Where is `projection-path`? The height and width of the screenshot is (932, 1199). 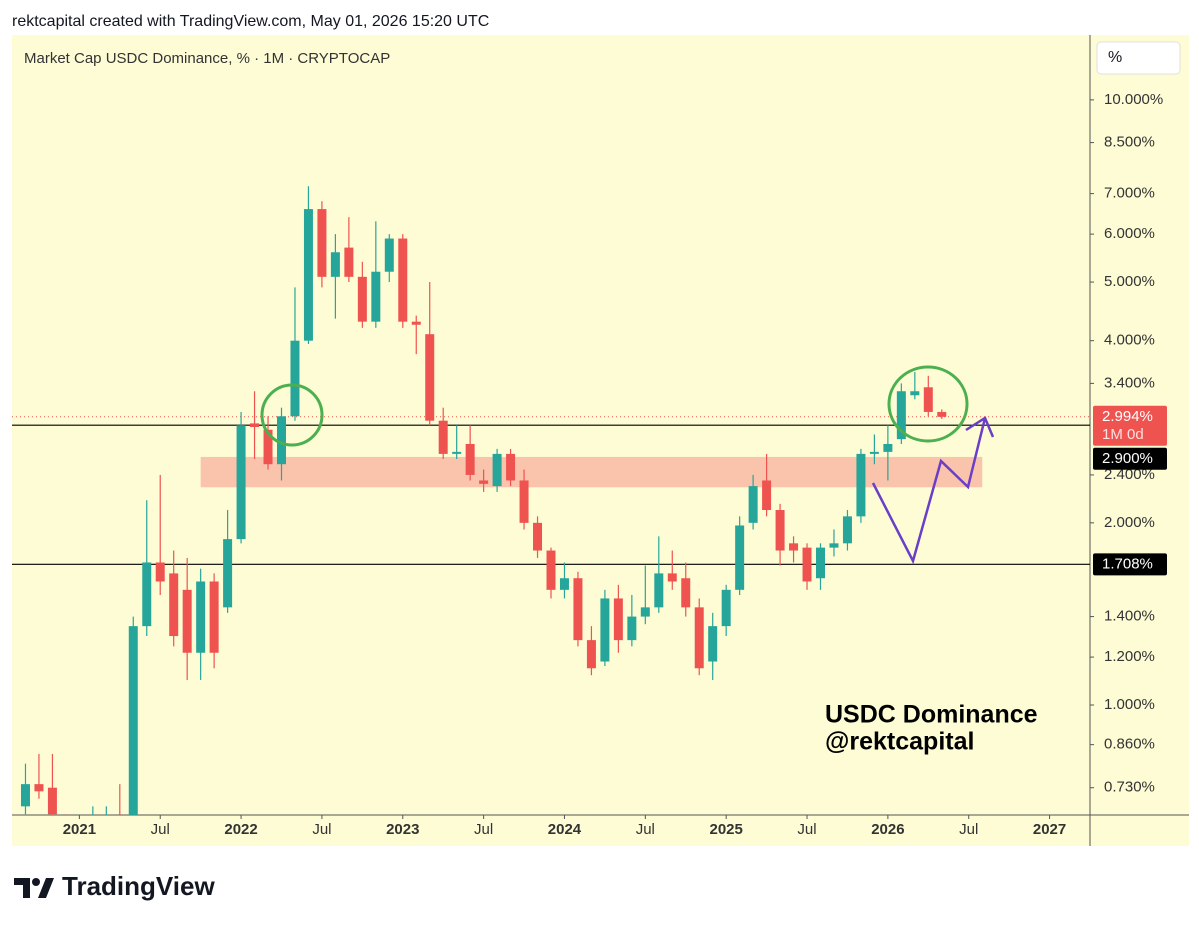 projection-path is located at coordinates (929, 491).